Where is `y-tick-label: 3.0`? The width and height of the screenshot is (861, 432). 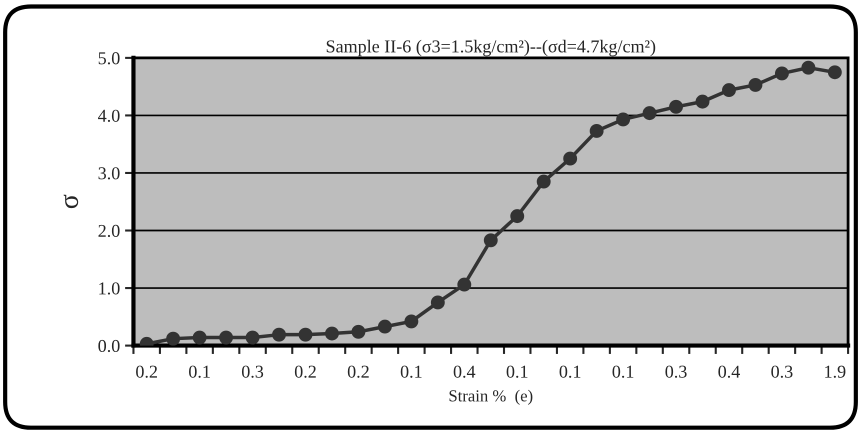
y-tick-label: 3.0 is located at coordinates (109, 173).